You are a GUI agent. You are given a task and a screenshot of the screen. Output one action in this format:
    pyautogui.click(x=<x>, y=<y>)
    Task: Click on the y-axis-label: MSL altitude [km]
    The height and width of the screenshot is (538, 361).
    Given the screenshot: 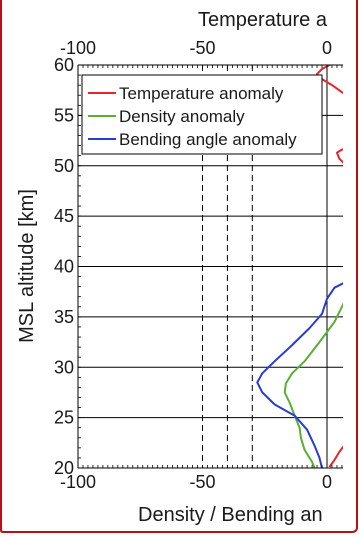 What is the action you would take?
    pyautogui.click(x=27, y=266)
    